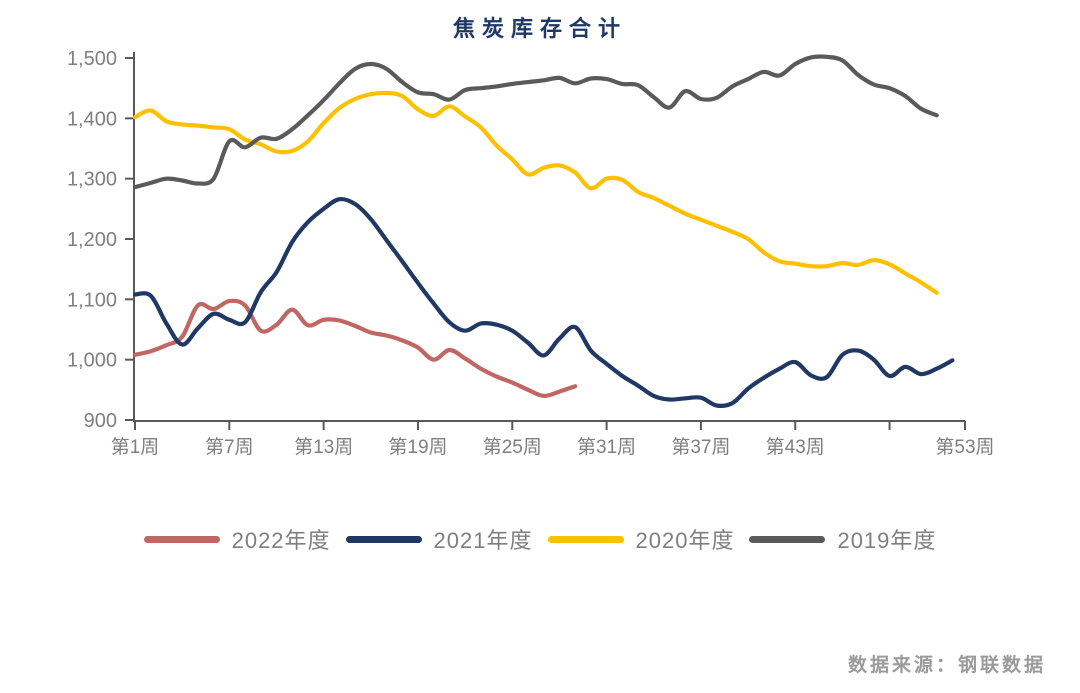 The image size is (1080, 693). I want to click on chart-title: 焦炭库存合计, so click(539, 29).